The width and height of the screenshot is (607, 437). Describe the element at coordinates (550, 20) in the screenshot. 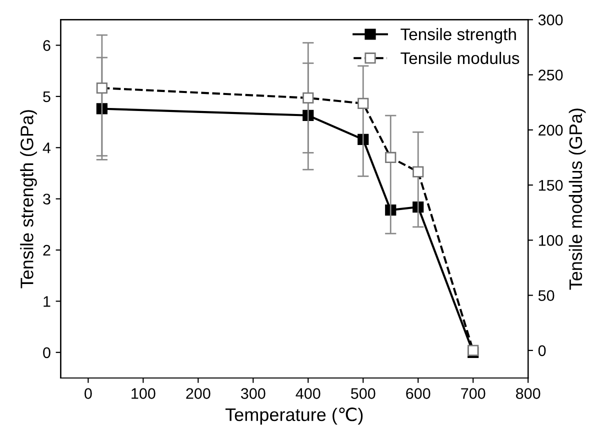

I see `y2-tick-label: 300` at that location.